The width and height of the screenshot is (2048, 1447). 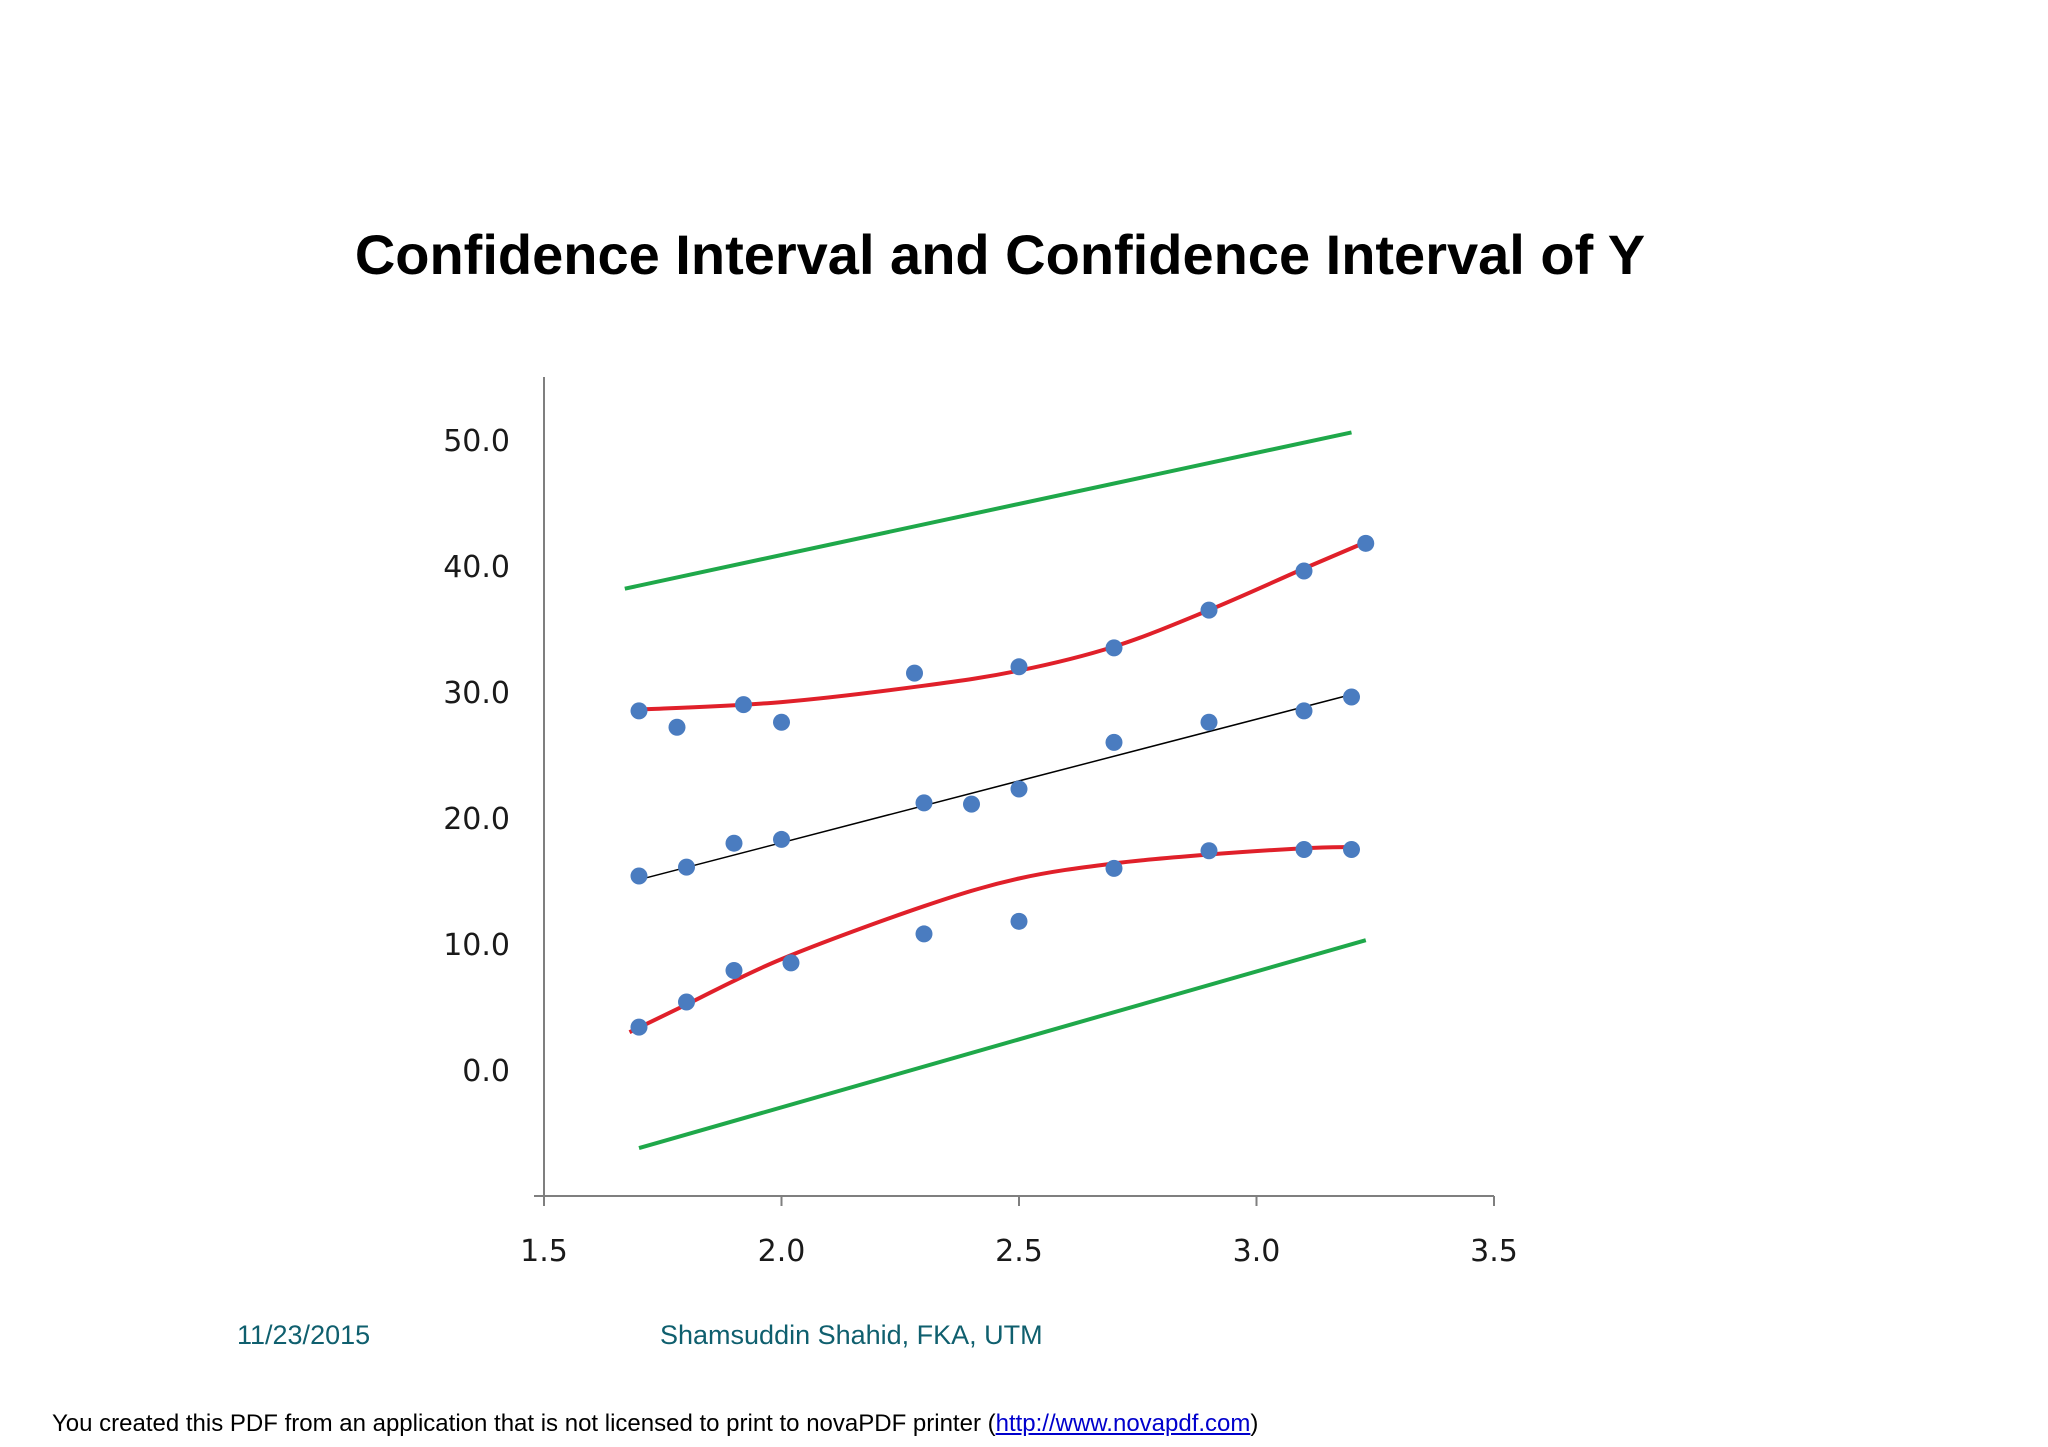 I want to click on footer-author: Shamsuddin Shahid, FKA, UTM, so click(x=851, y=1335).